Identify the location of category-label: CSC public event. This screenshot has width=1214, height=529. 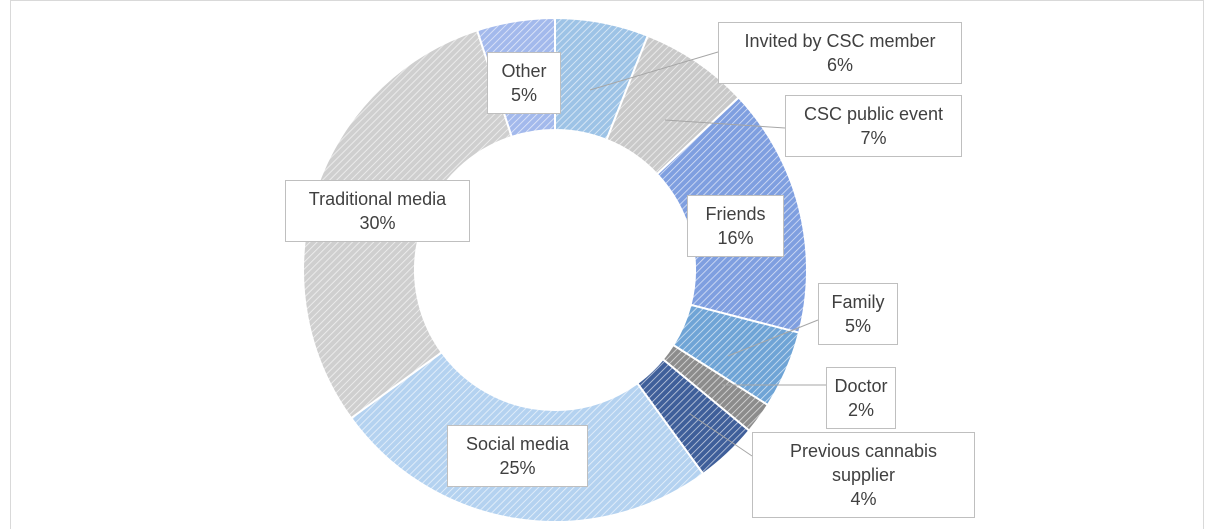
(873, 114).